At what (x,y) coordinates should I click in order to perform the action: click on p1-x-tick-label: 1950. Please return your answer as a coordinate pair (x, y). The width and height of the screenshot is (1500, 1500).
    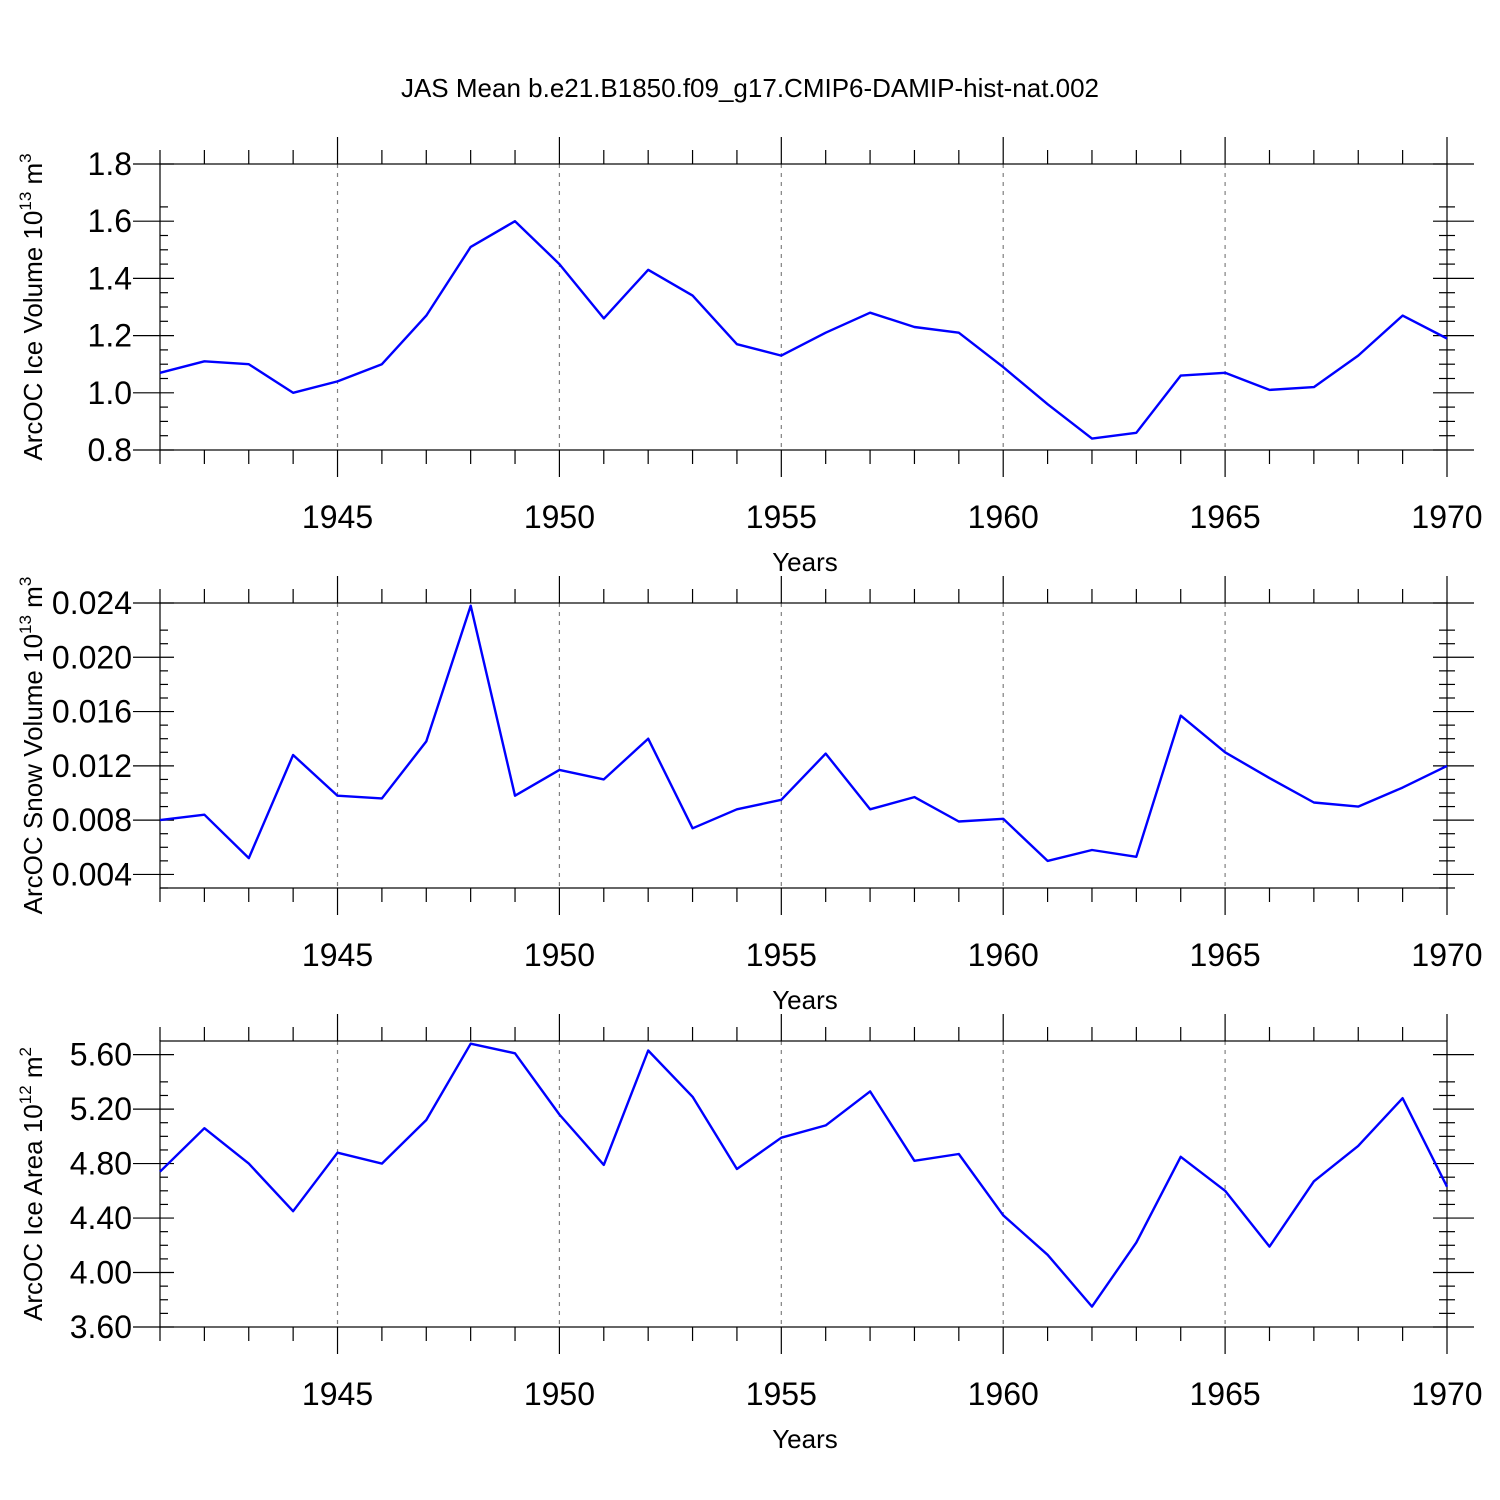
    Looking at the image, I should click on (559, 955).